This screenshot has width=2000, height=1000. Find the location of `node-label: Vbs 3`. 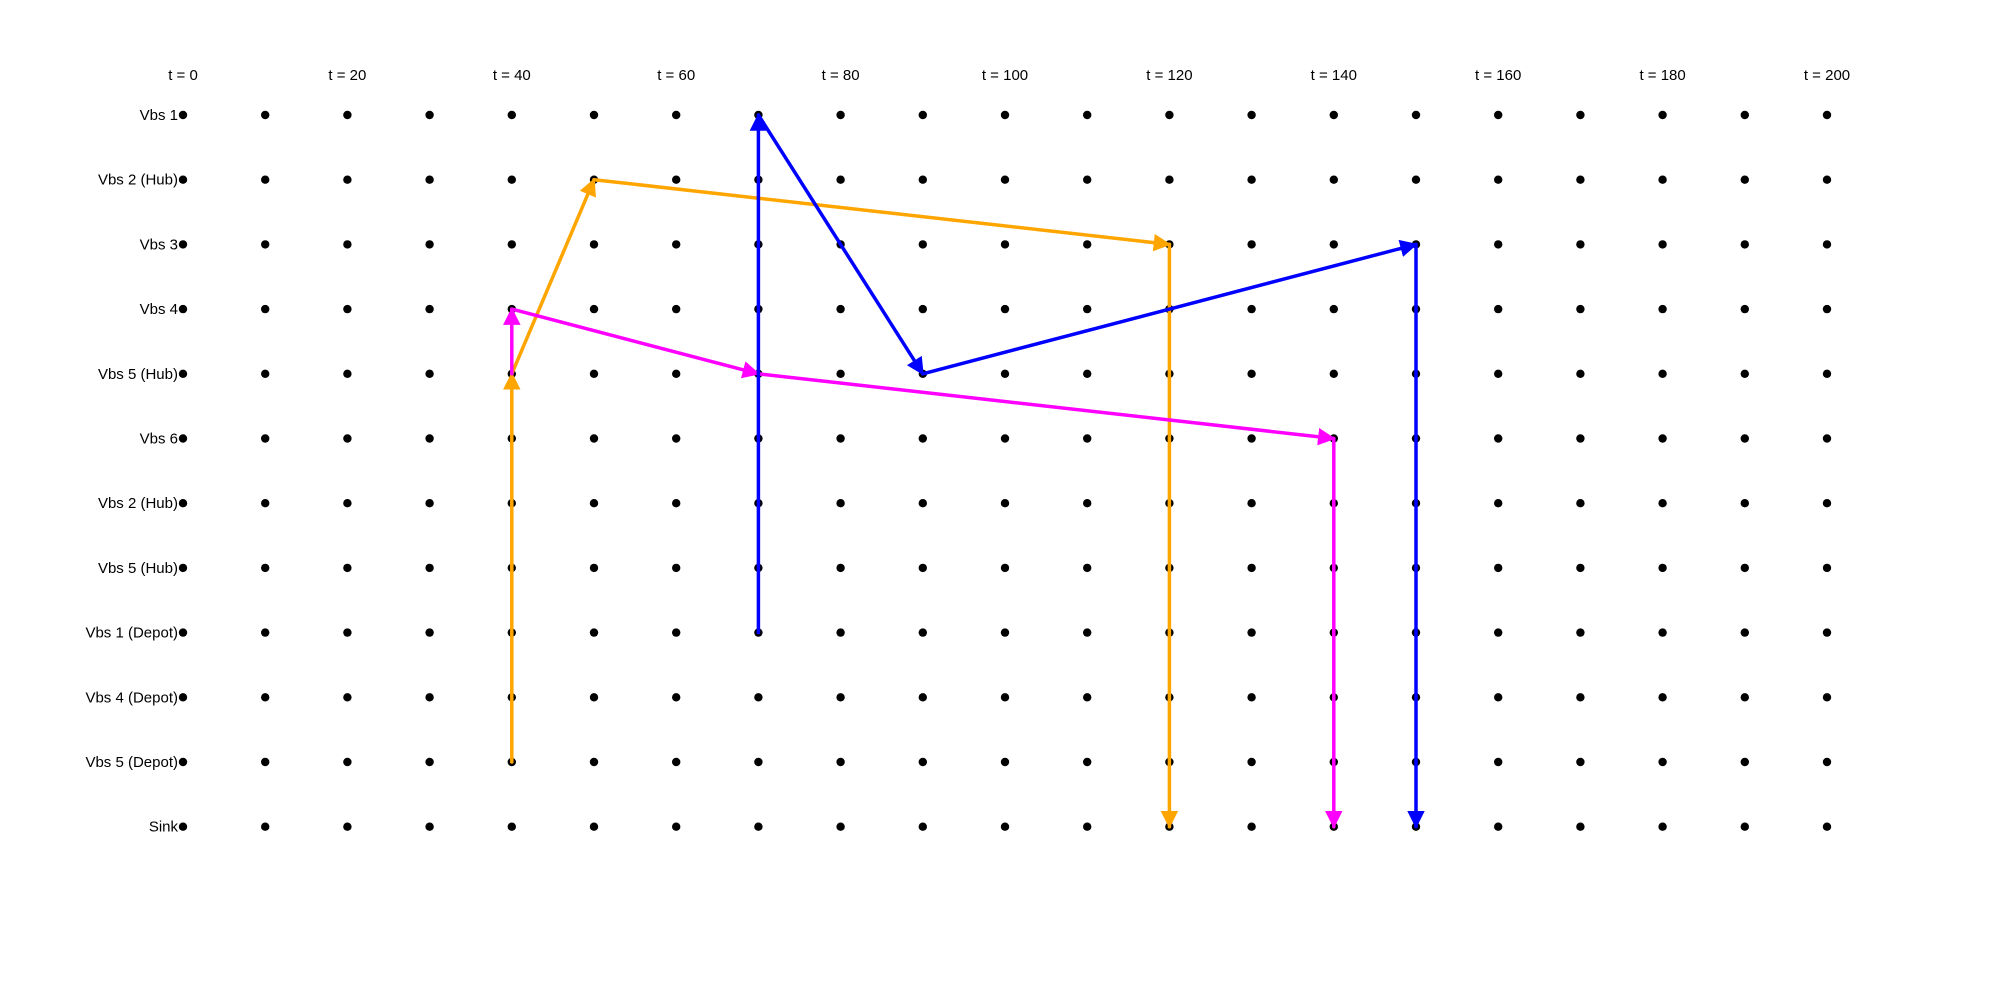

node-label: Vbs 3 is located at coordinates (159, 244).